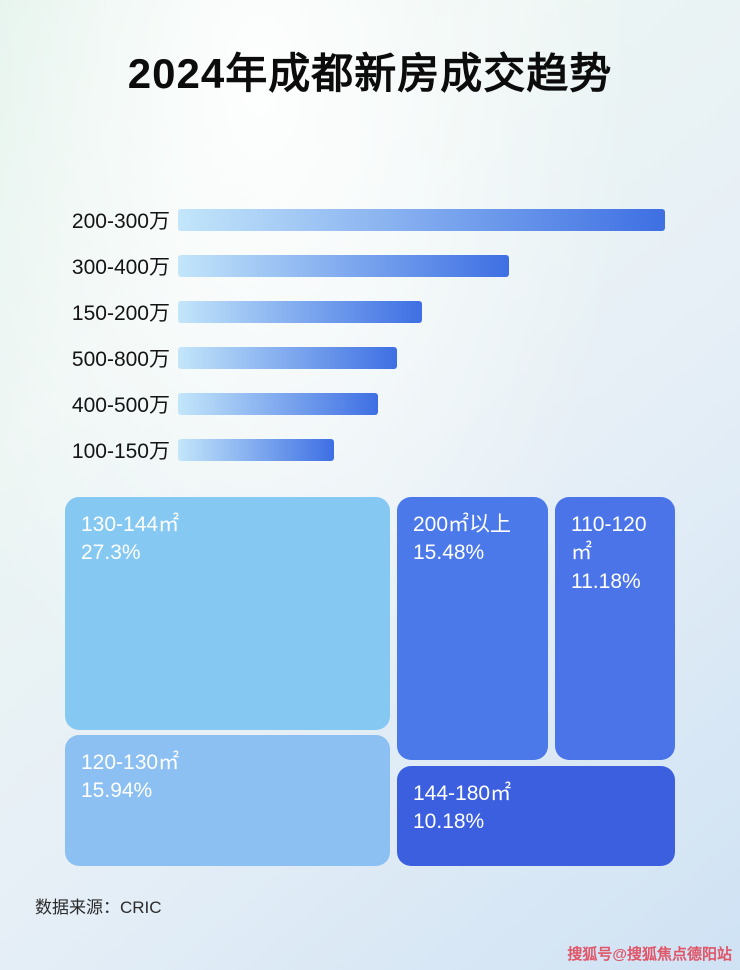 The image size is (740, 970). What do you see at coordinates (606, 581) in the screenshot?
I see `treemap-value: 11.18%` at bounding box center [606, 581].